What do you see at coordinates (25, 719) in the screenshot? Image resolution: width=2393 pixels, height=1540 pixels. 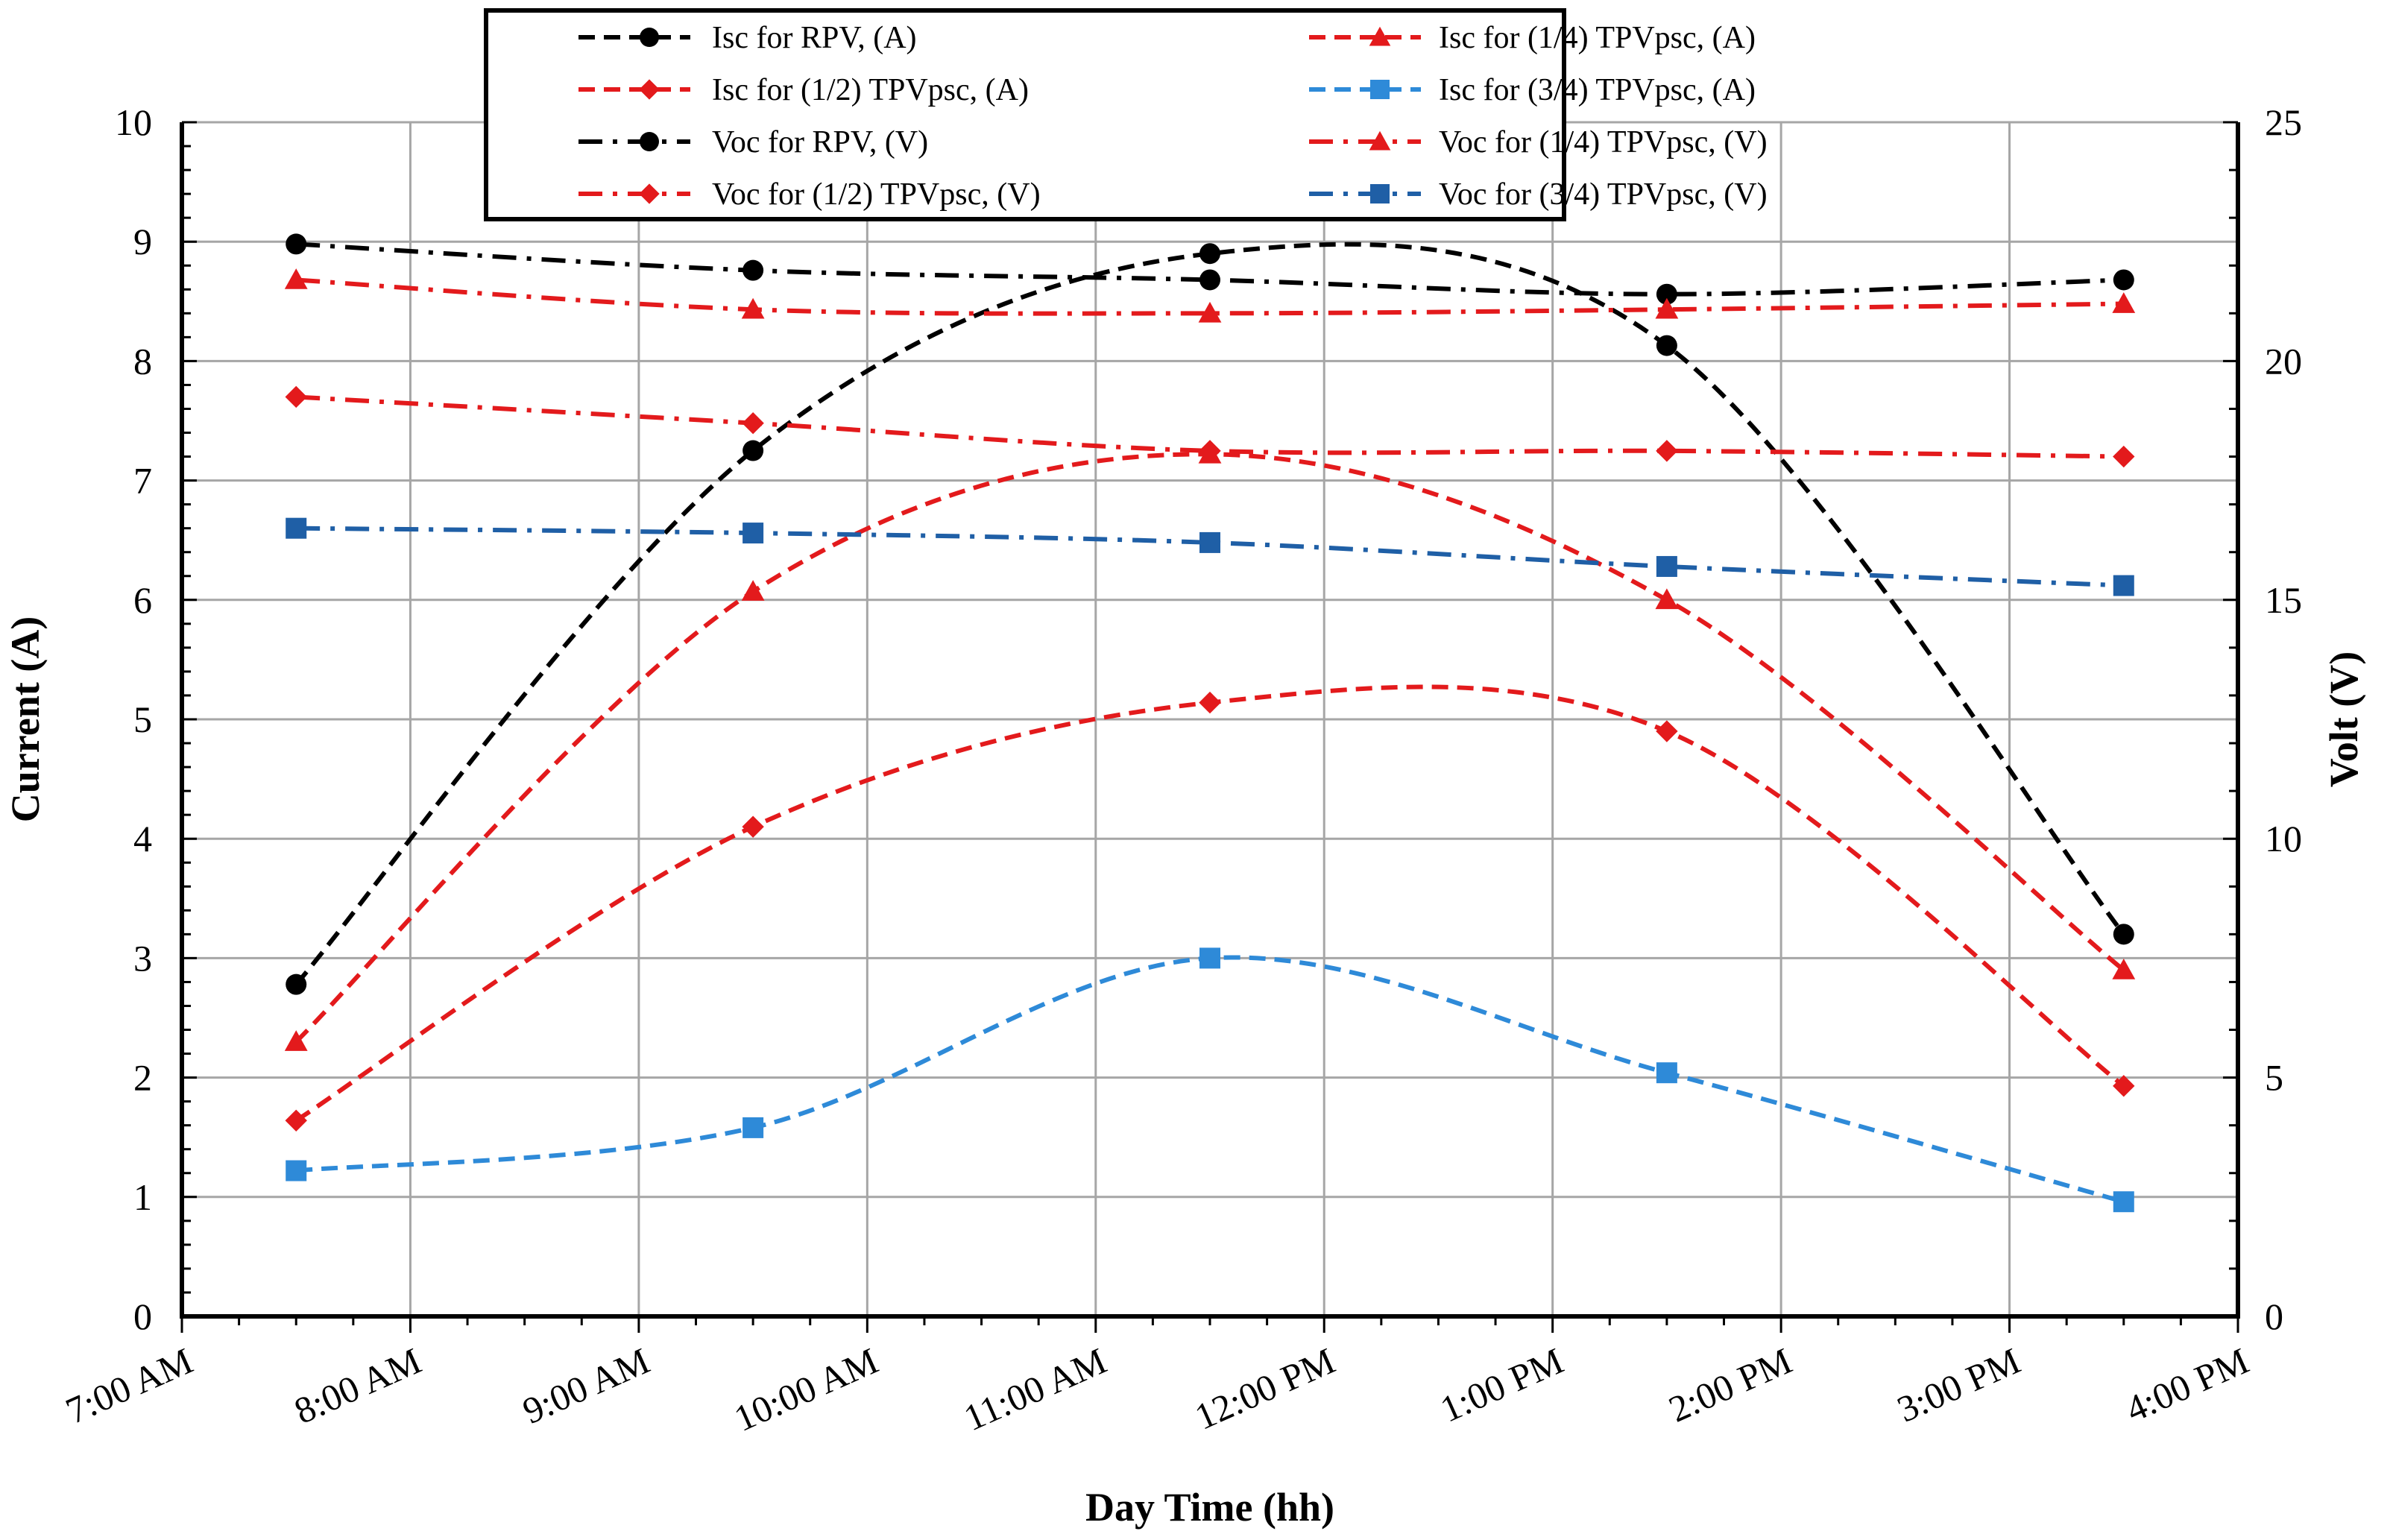 I see `y-axis-title: Current (A)` at bounding box center [25, 719].